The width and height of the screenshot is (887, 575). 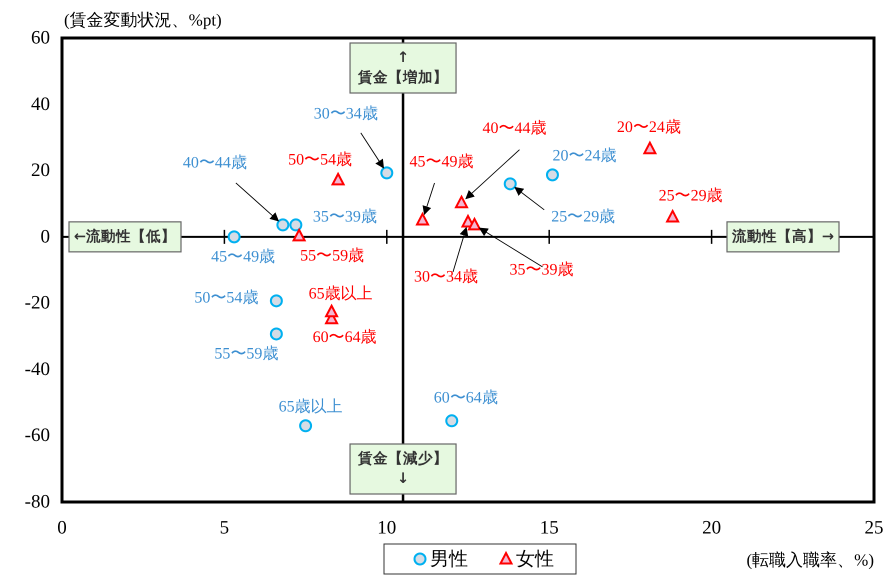 I want to click on y-tick-label: 0, so click(x=45, y=237).